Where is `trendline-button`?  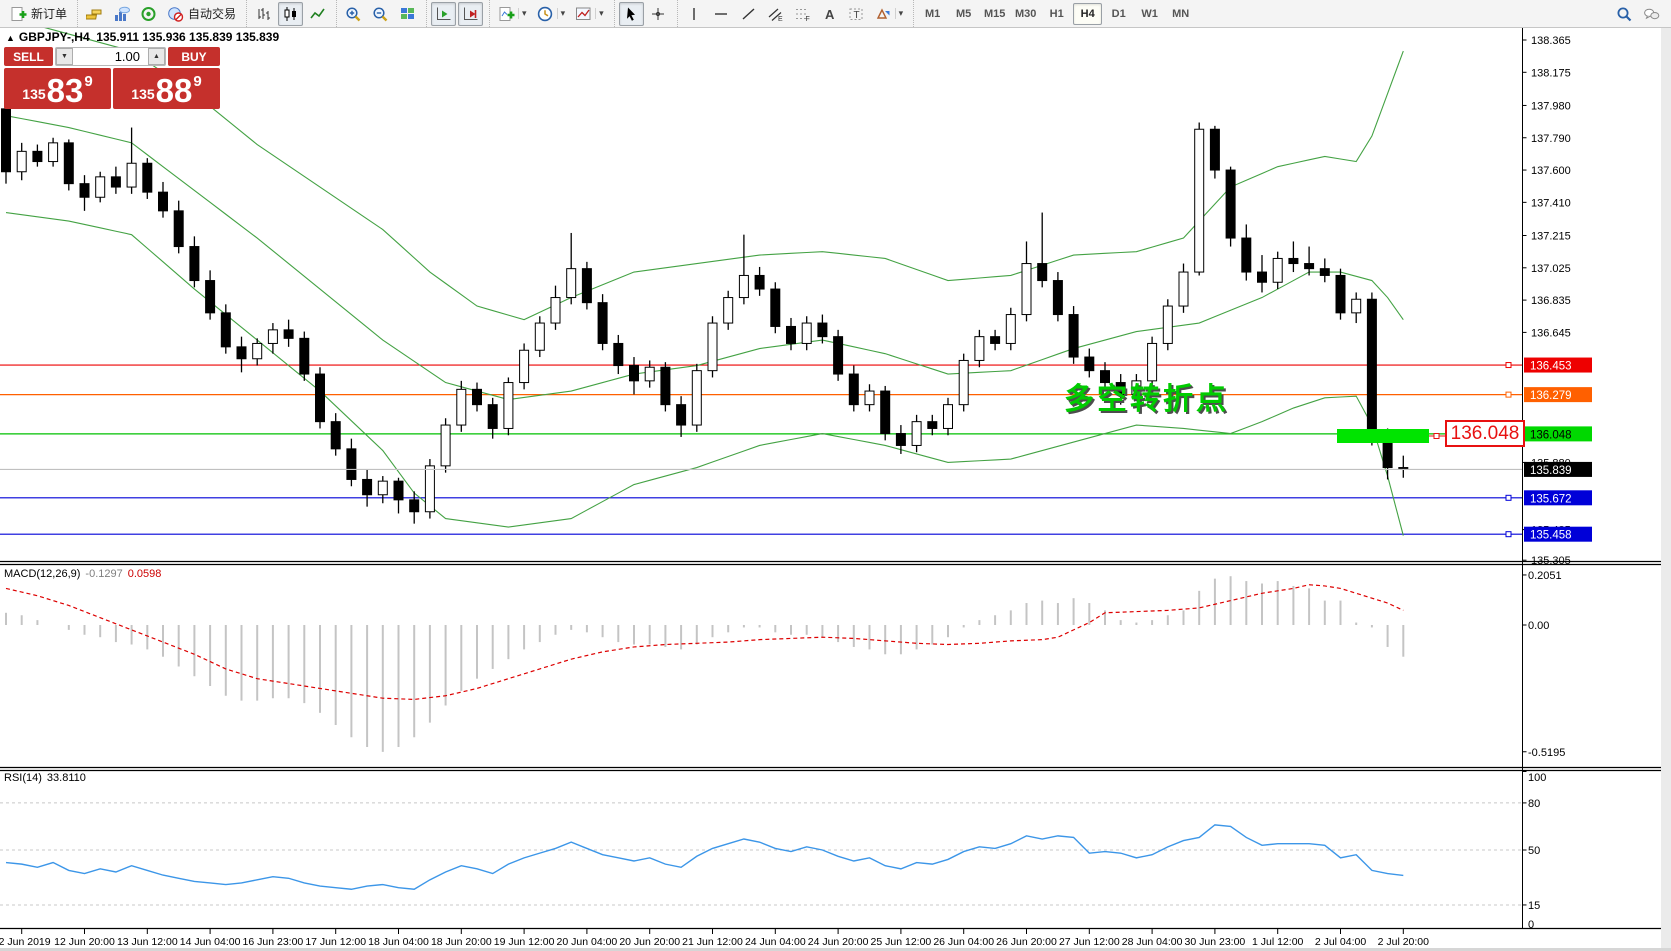 trendline-button is located at coordinates (748, 14).